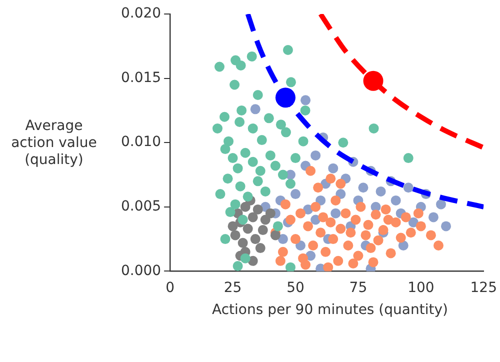  Describe the element at coordinates (141, 14) in the screenshot. I see `y-tick-label: 0.020` at that location.